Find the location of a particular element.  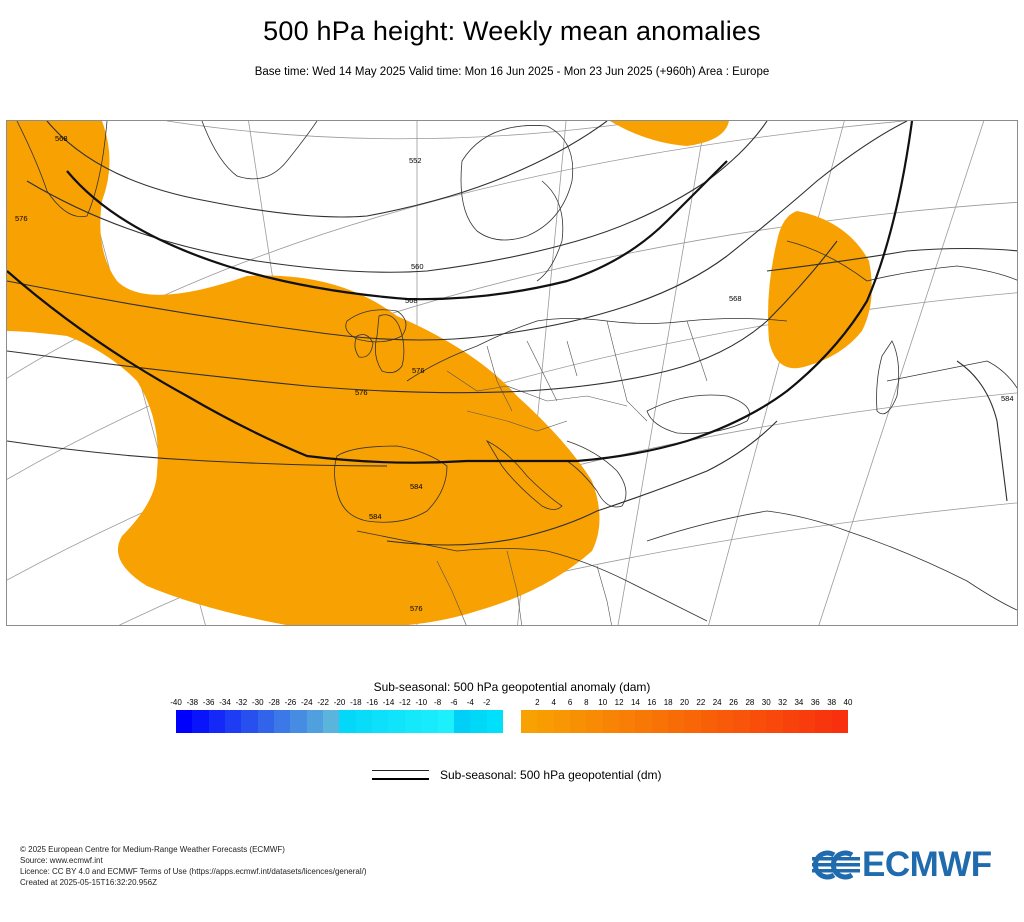

colorbar-tick-label: -14 is located at coordinates (388, 702).